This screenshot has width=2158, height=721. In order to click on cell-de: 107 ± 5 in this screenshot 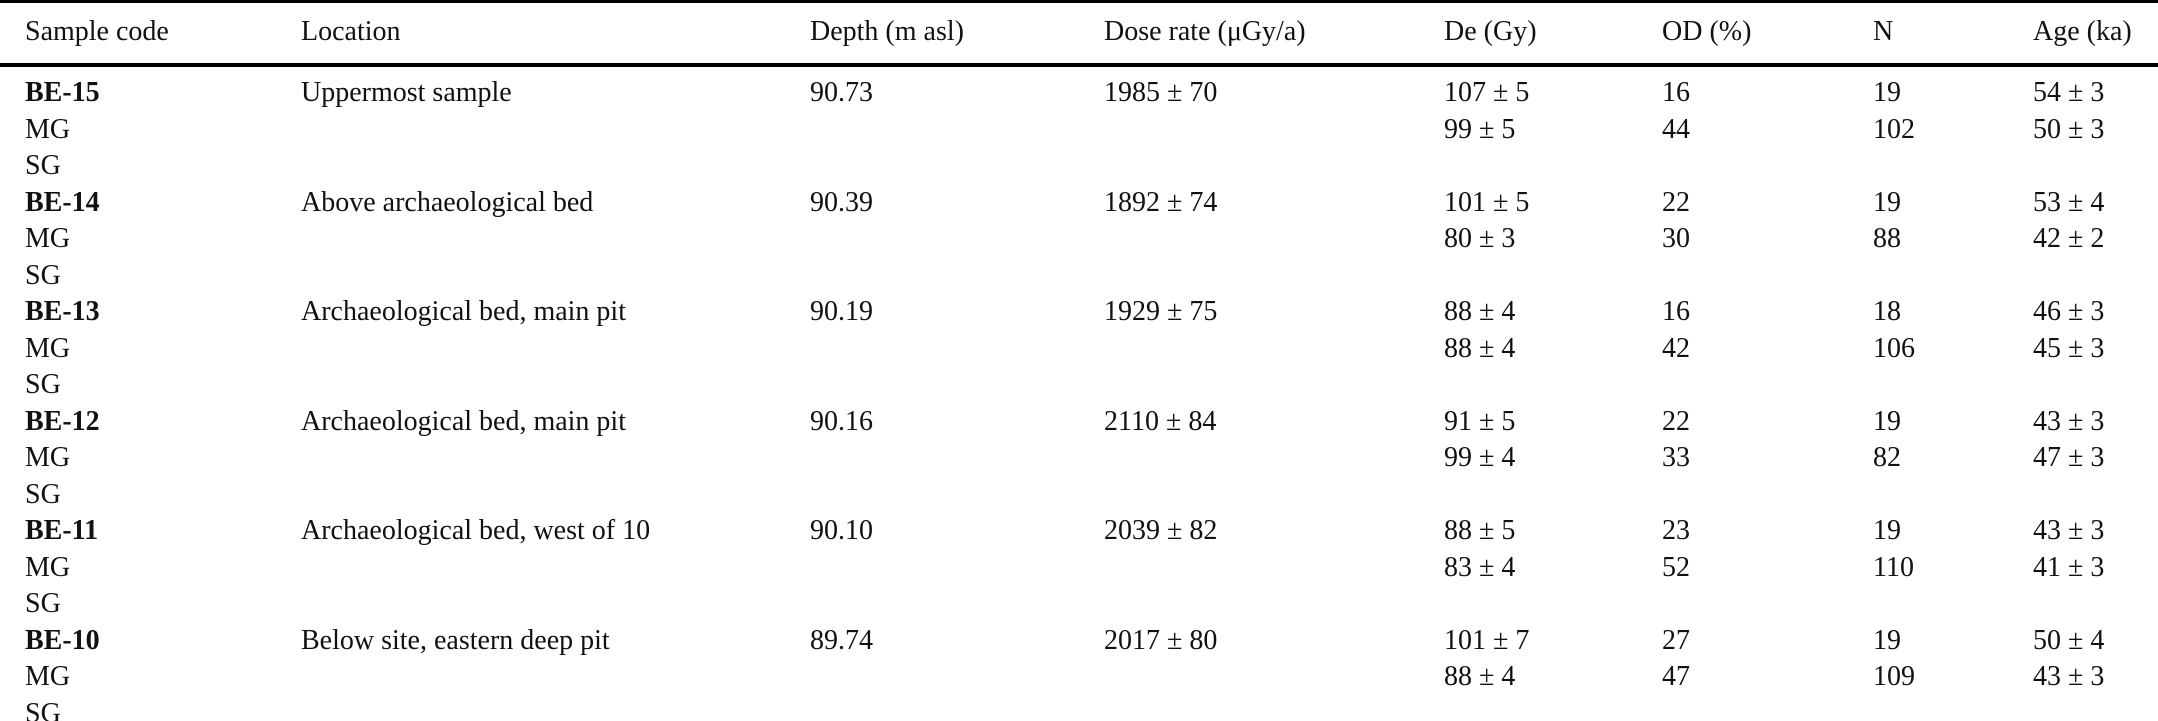, I will do `click(1487, 92)`.